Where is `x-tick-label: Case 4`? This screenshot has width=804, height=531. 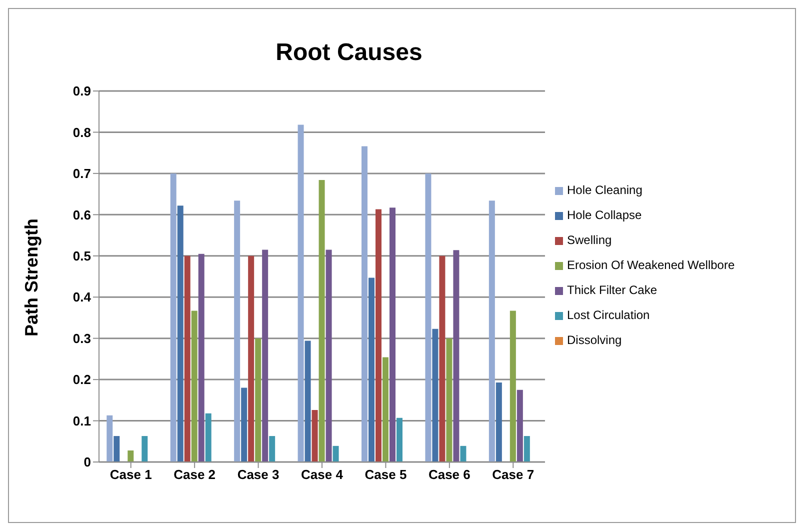 x-tick-label: Case 4 is located at coordinates (322, 474).